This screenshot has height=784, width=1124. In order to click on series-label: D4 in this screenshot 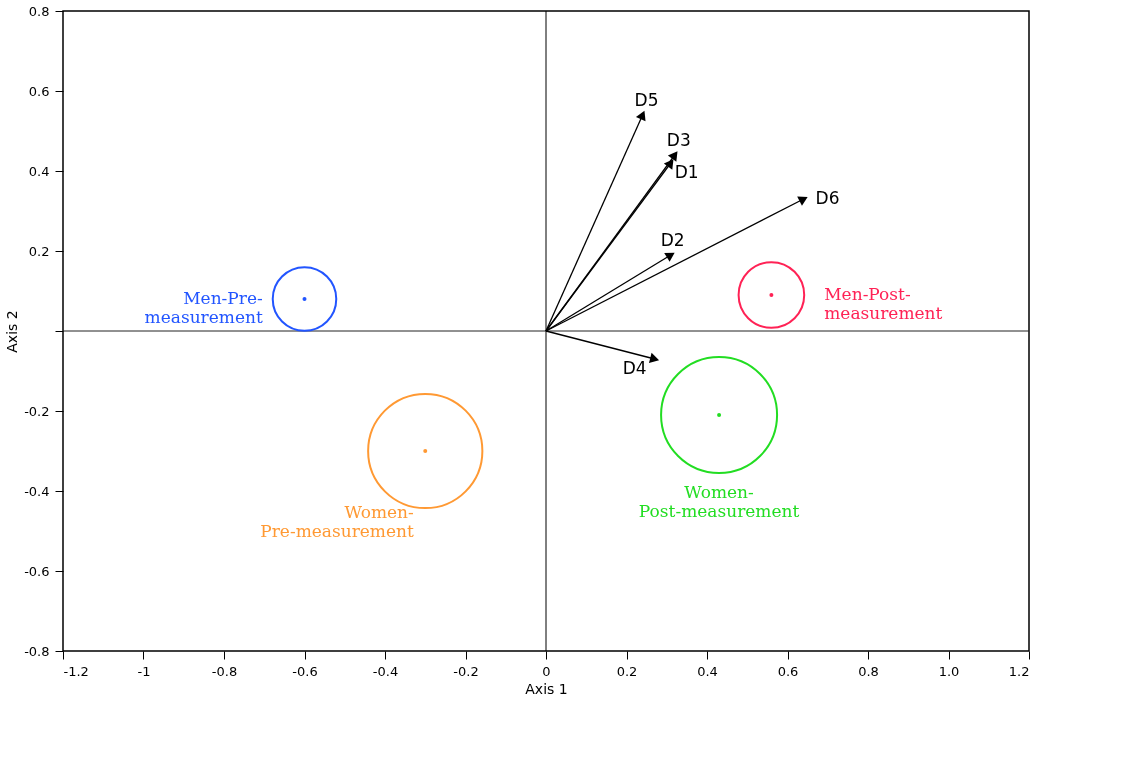, I will do `click(634, 368)`.